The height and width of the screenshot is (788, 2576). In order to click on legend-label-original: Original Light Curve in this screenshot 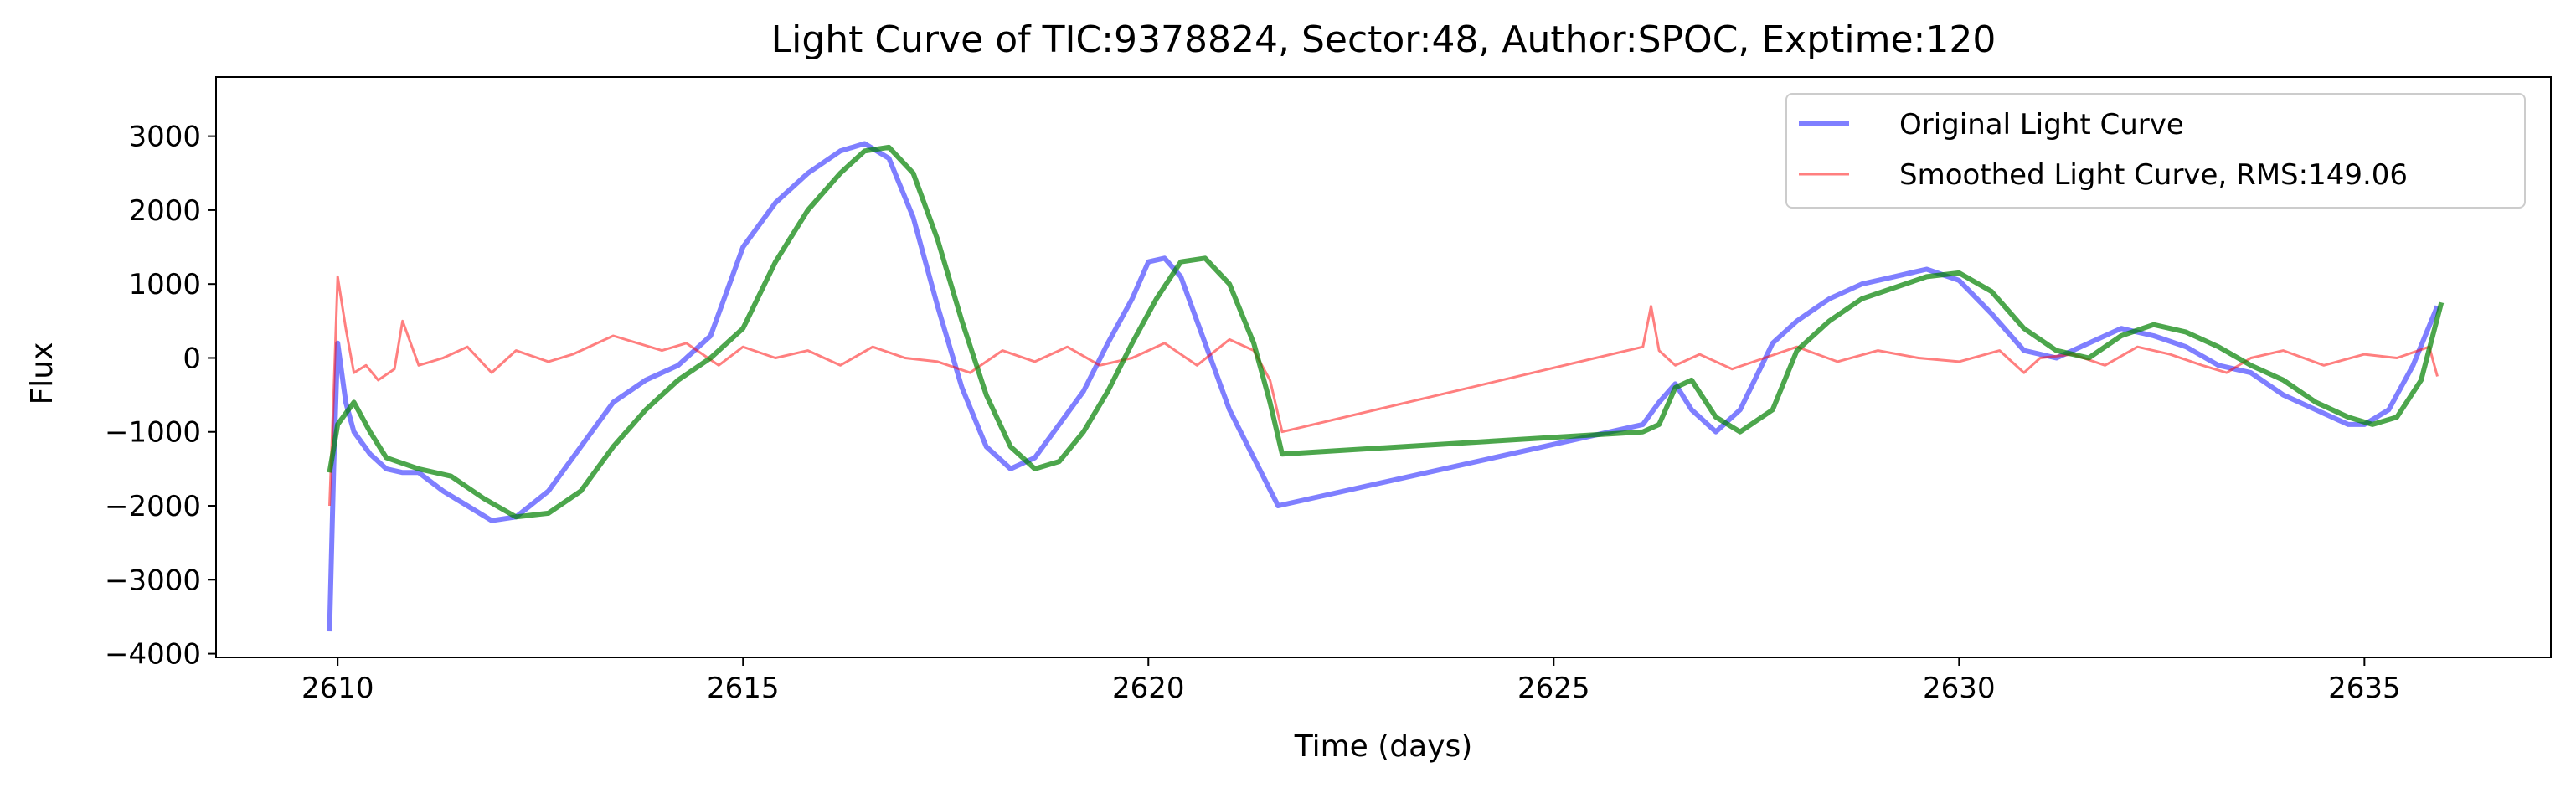, I will do `click(2041, 125)`.